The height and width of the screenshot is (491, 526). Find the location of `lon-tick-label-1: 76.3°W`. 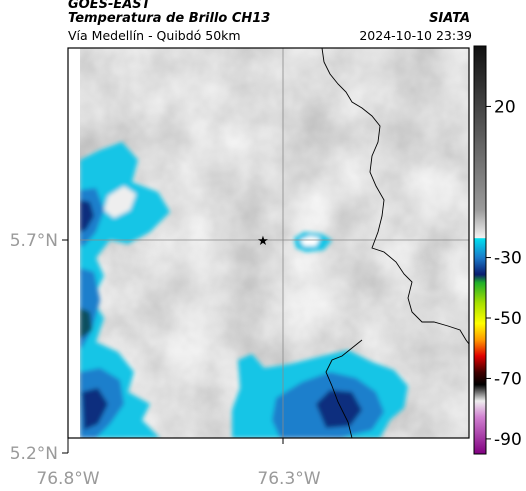

lon-tick-label-1: 76.3°W is located at coordinates (288, 479).